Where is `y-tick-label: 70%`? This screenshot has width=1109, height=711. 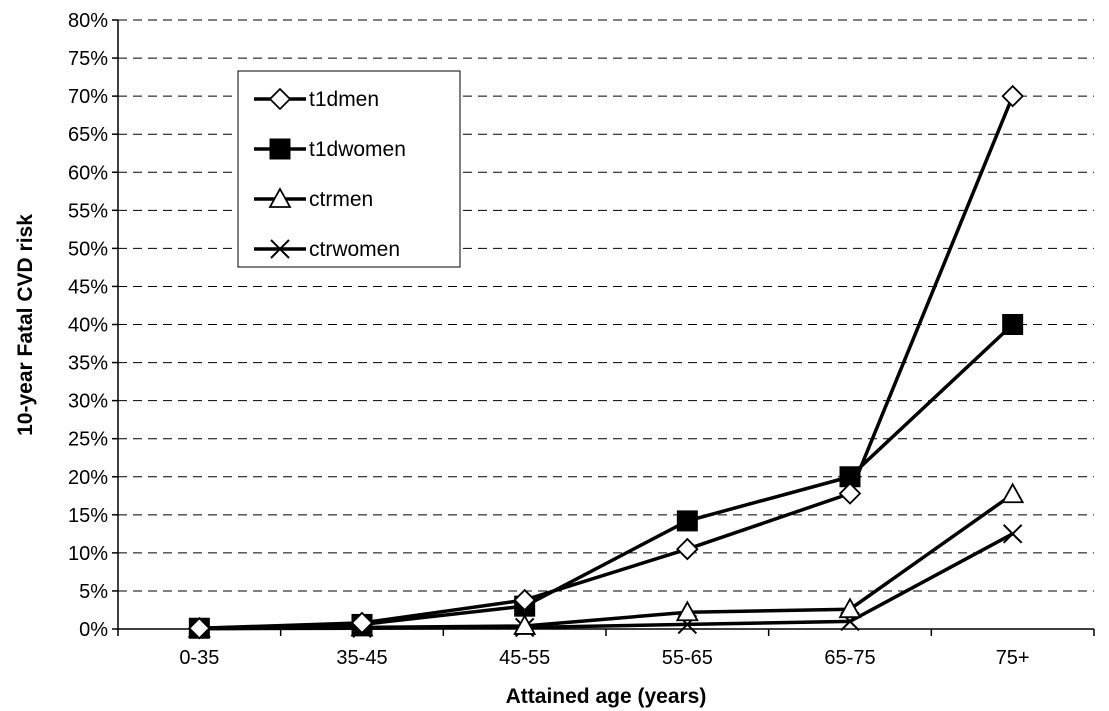 y-tick-label: 70% is located at coordinates (88, 97).